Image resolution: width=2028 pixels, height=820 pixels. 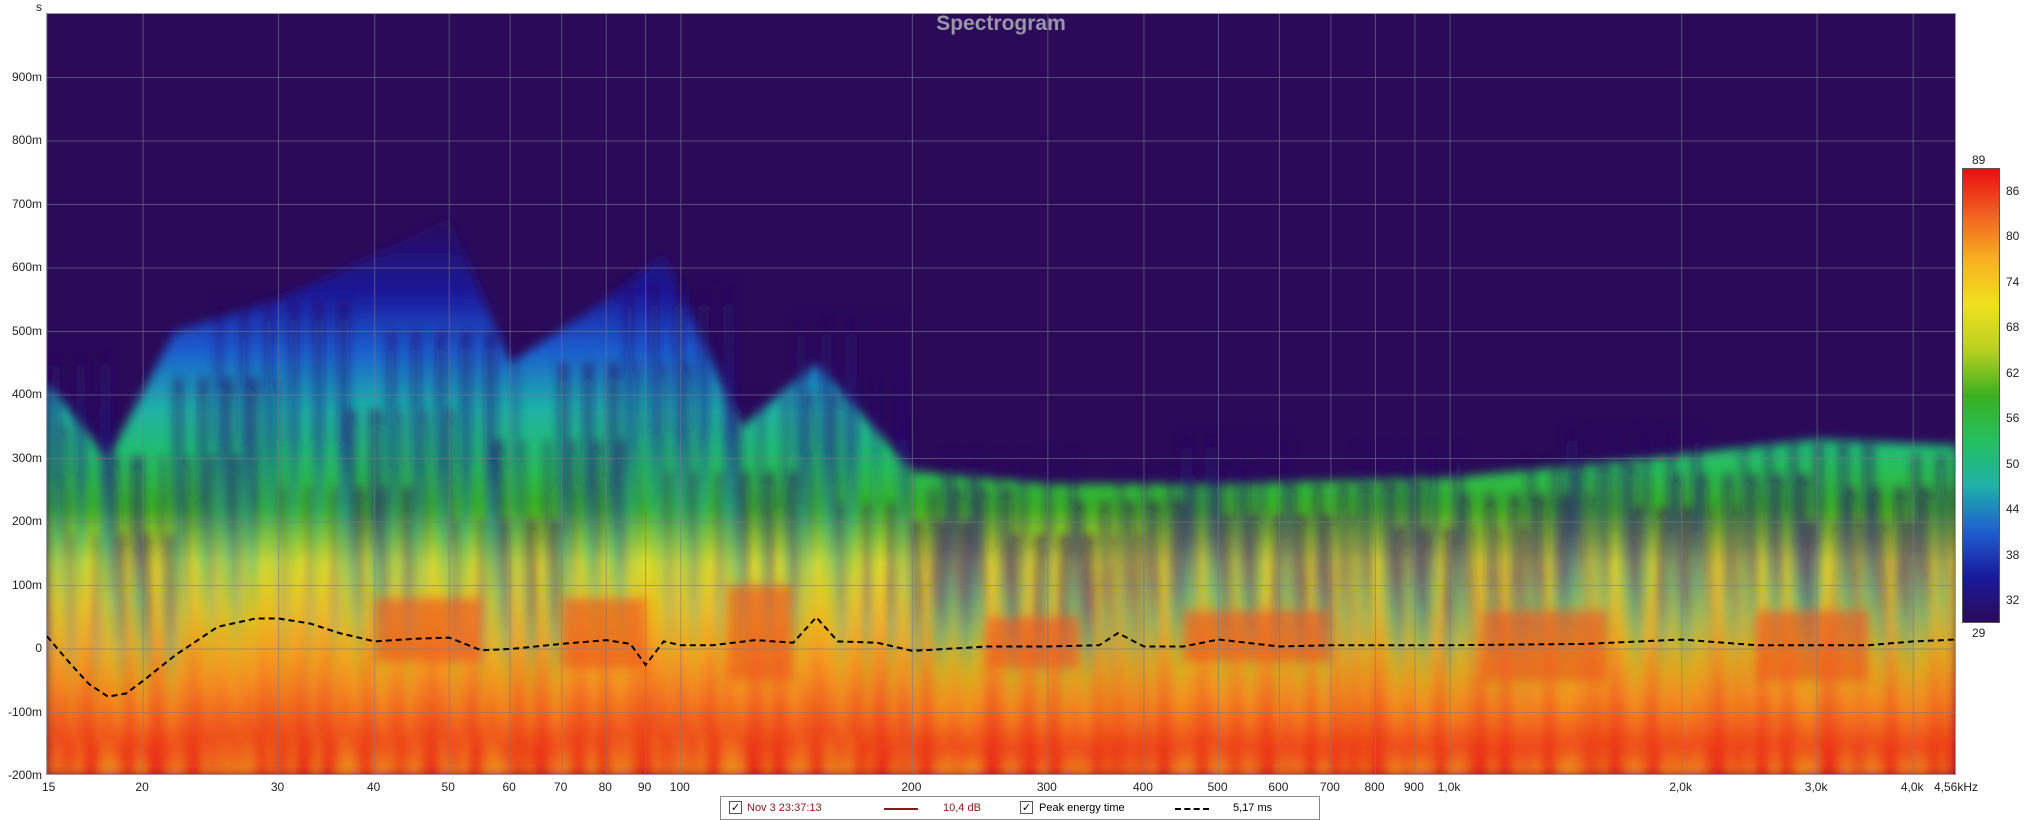 What do you see at coordinates (644, 787) in the screenshot?
I see `x-tick-label: 90` at bounding box center [644, 787].